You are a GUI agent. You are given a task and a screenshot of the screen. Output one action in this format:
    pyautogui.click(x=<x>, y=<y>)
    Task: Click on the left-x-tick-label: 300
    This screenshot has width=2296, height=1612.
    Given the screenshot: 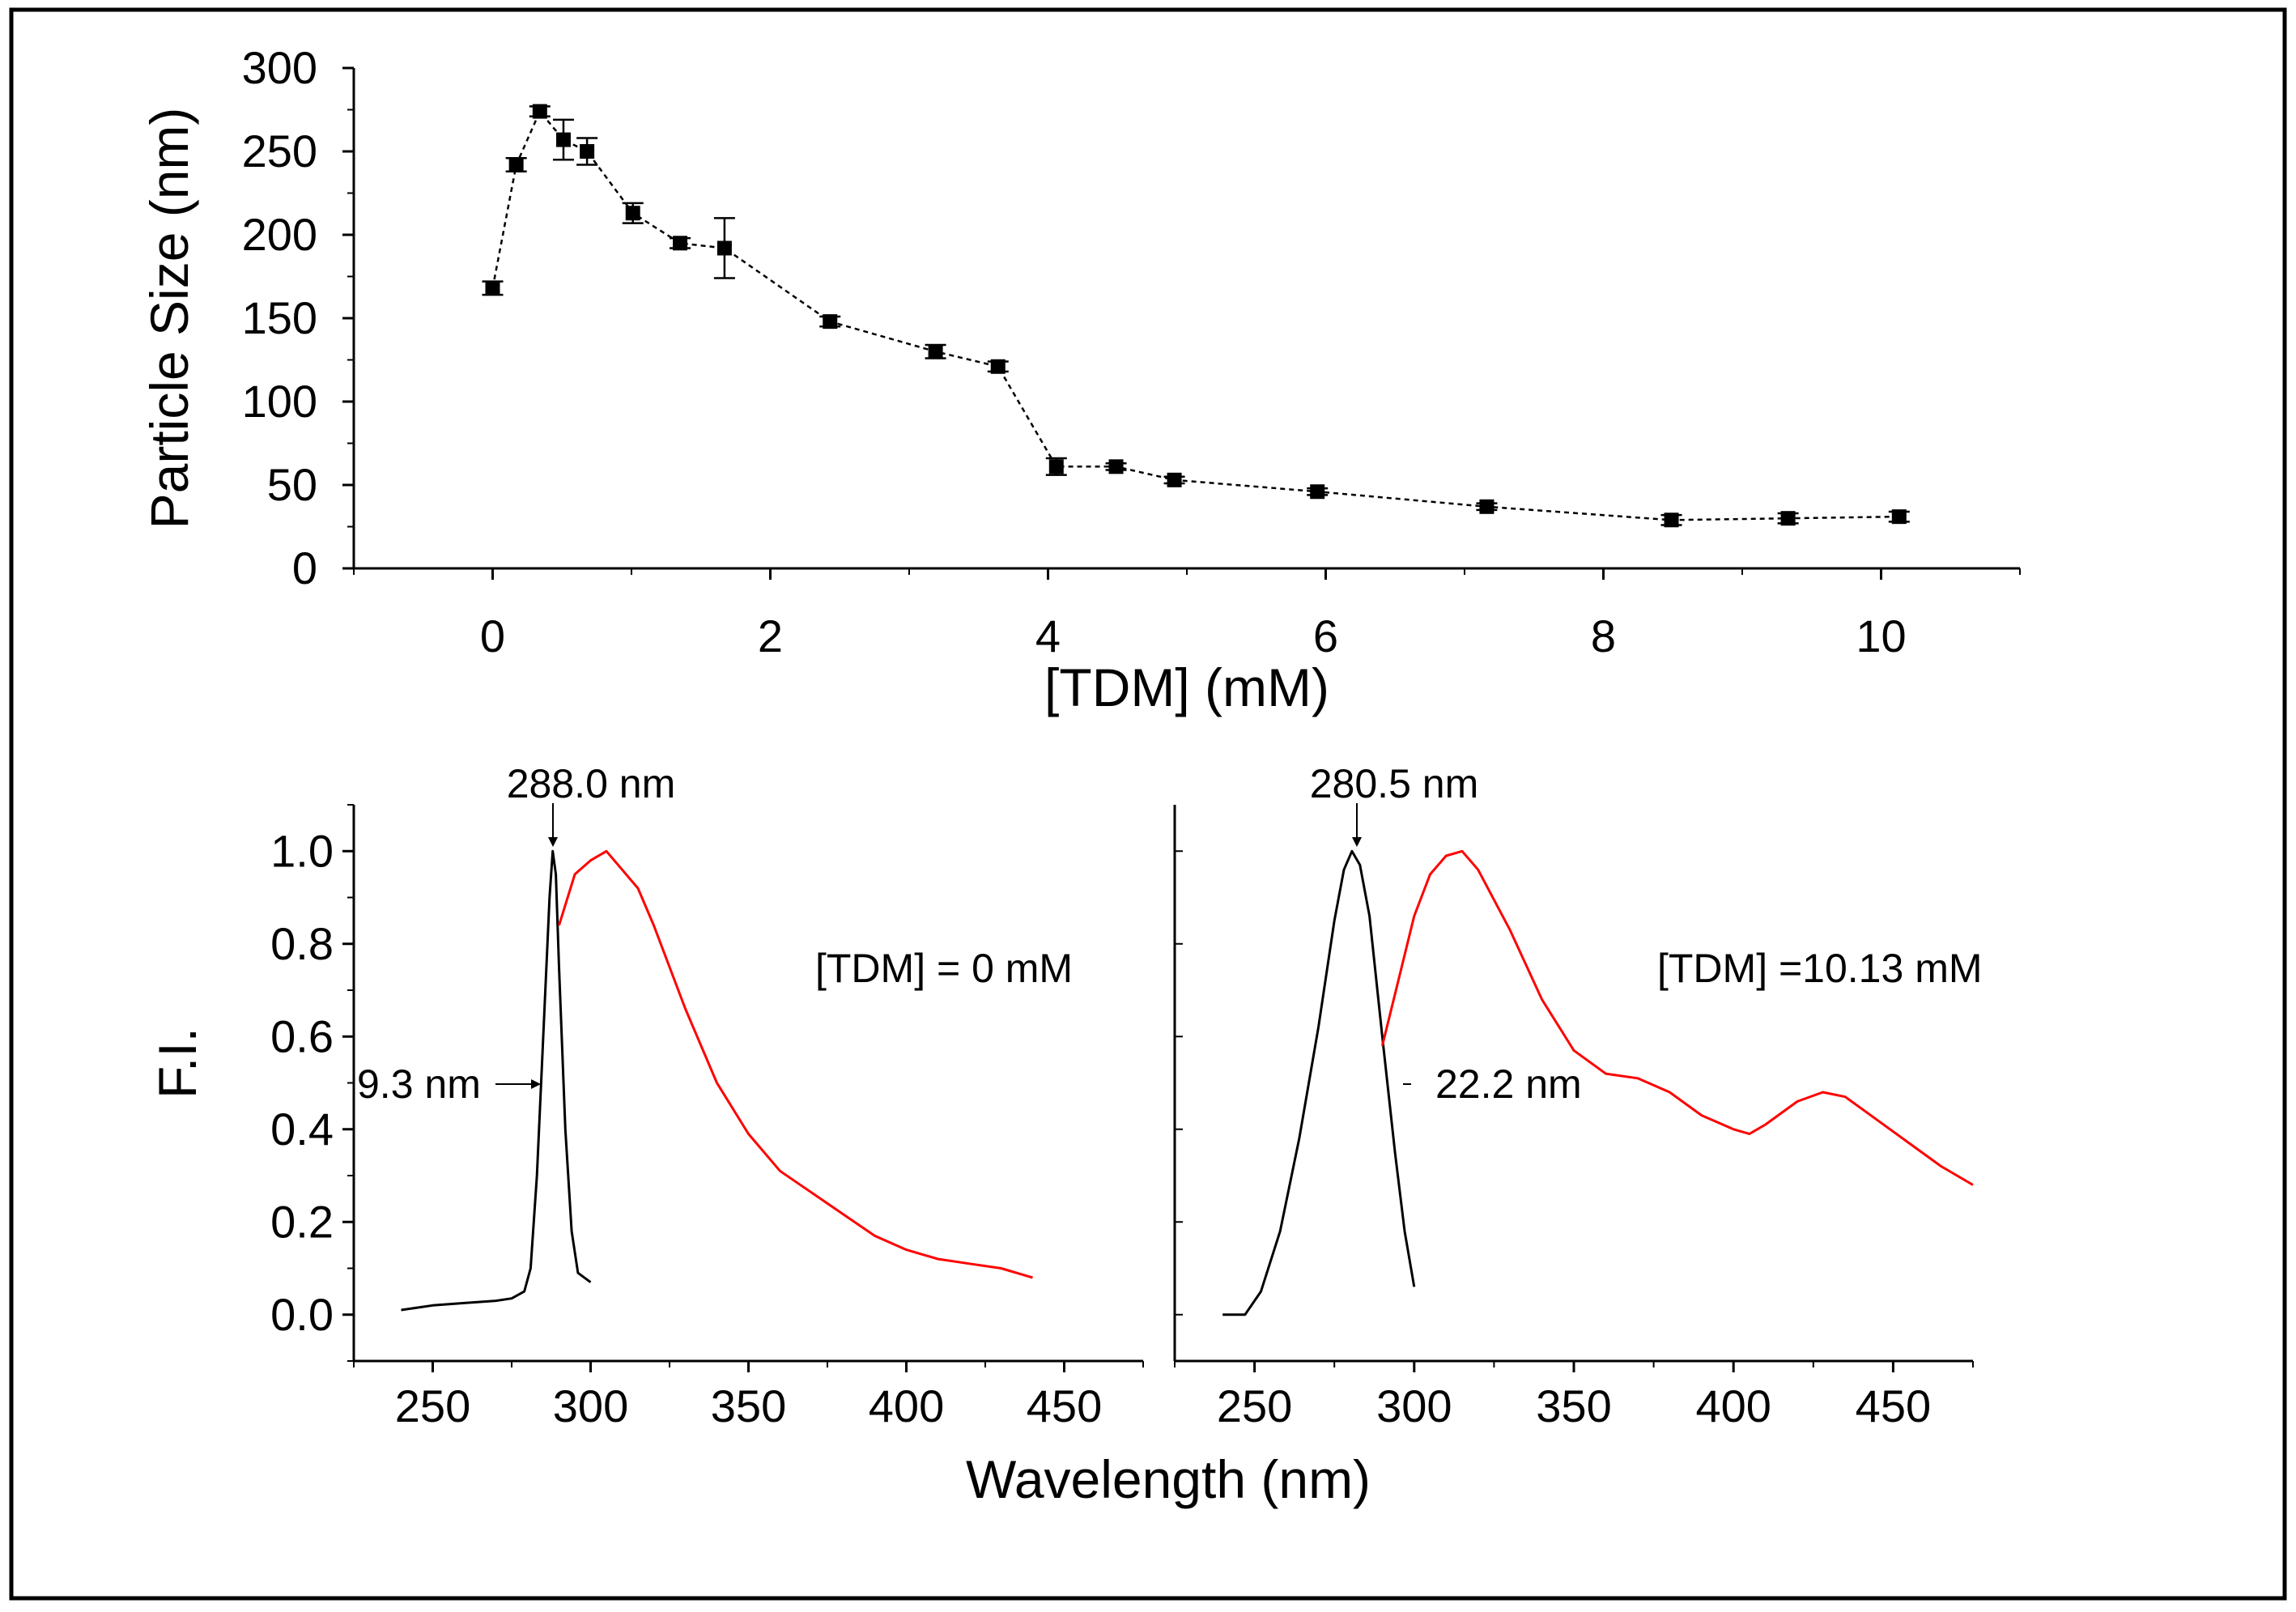 What is the action you would take?
    pyautogui.click(x=590, y=1405)
    